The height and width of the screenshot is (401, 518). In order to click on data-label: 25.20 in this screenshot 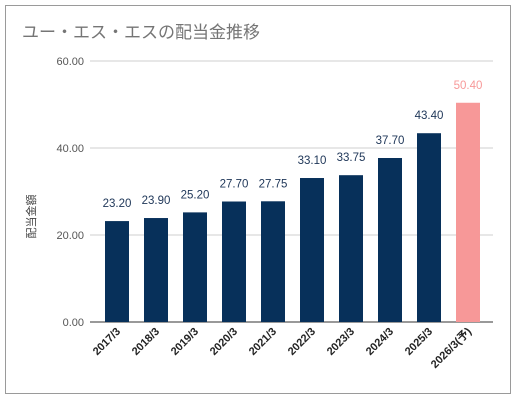, I will do `click(195, 195)`.